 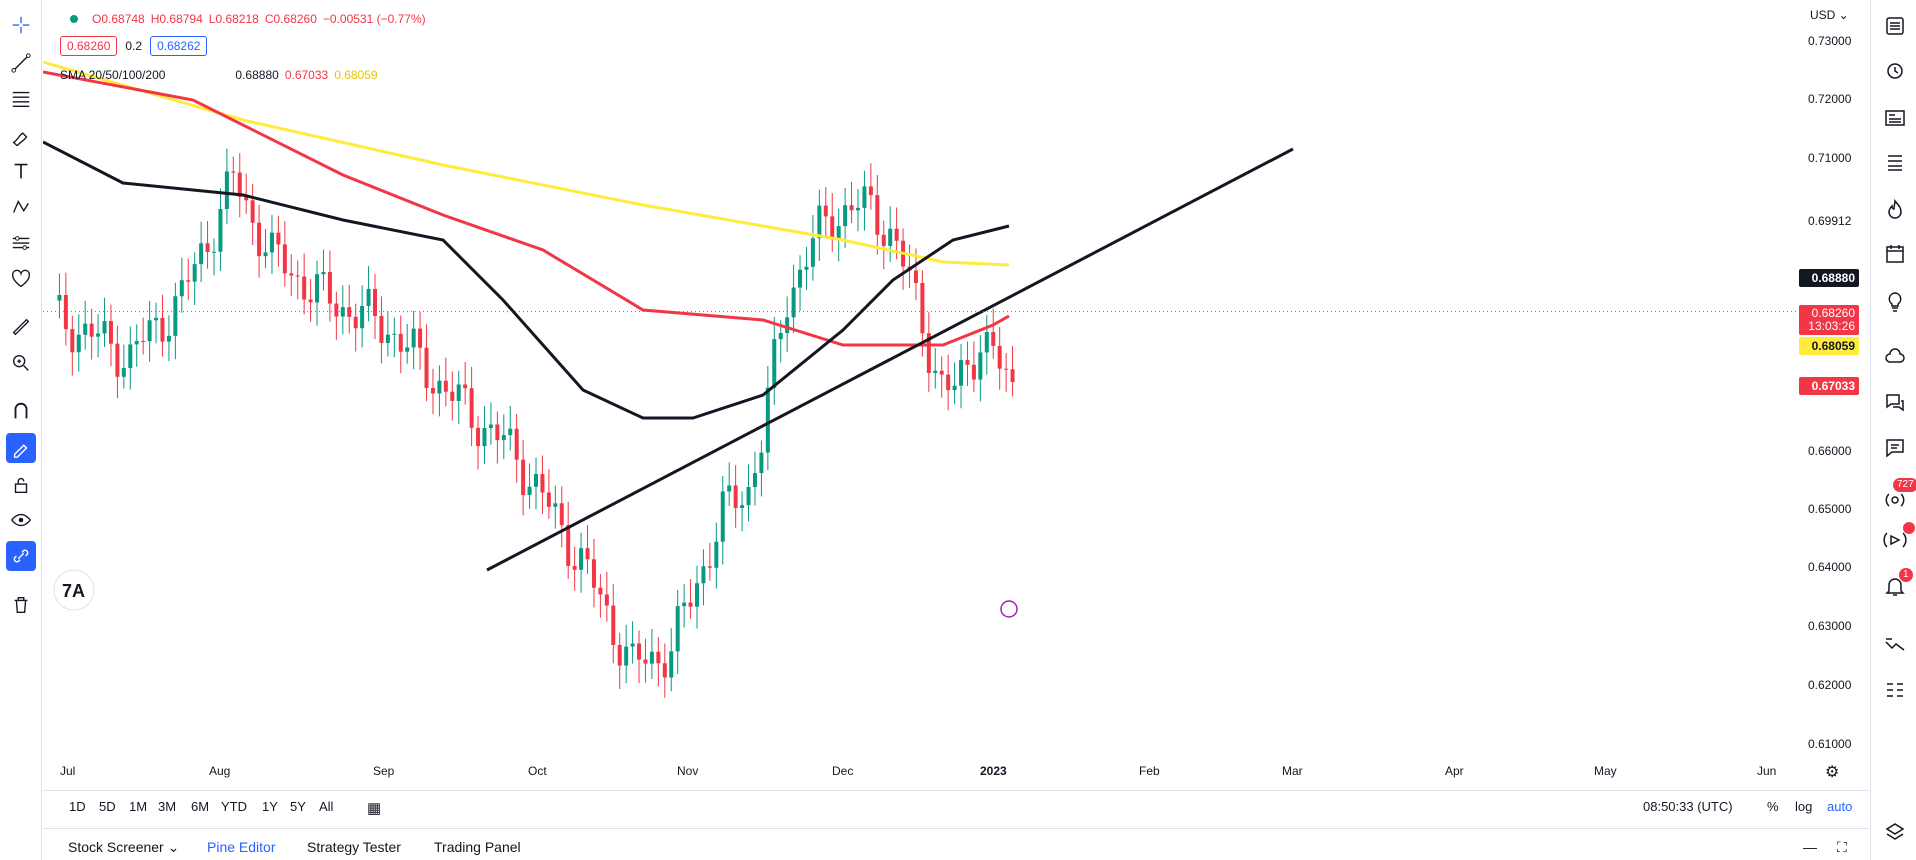 What do you see at coordinates (270, 806) in the screenshot?
I see `timeframe-button: 1Y` at bounding box center [270, 806].